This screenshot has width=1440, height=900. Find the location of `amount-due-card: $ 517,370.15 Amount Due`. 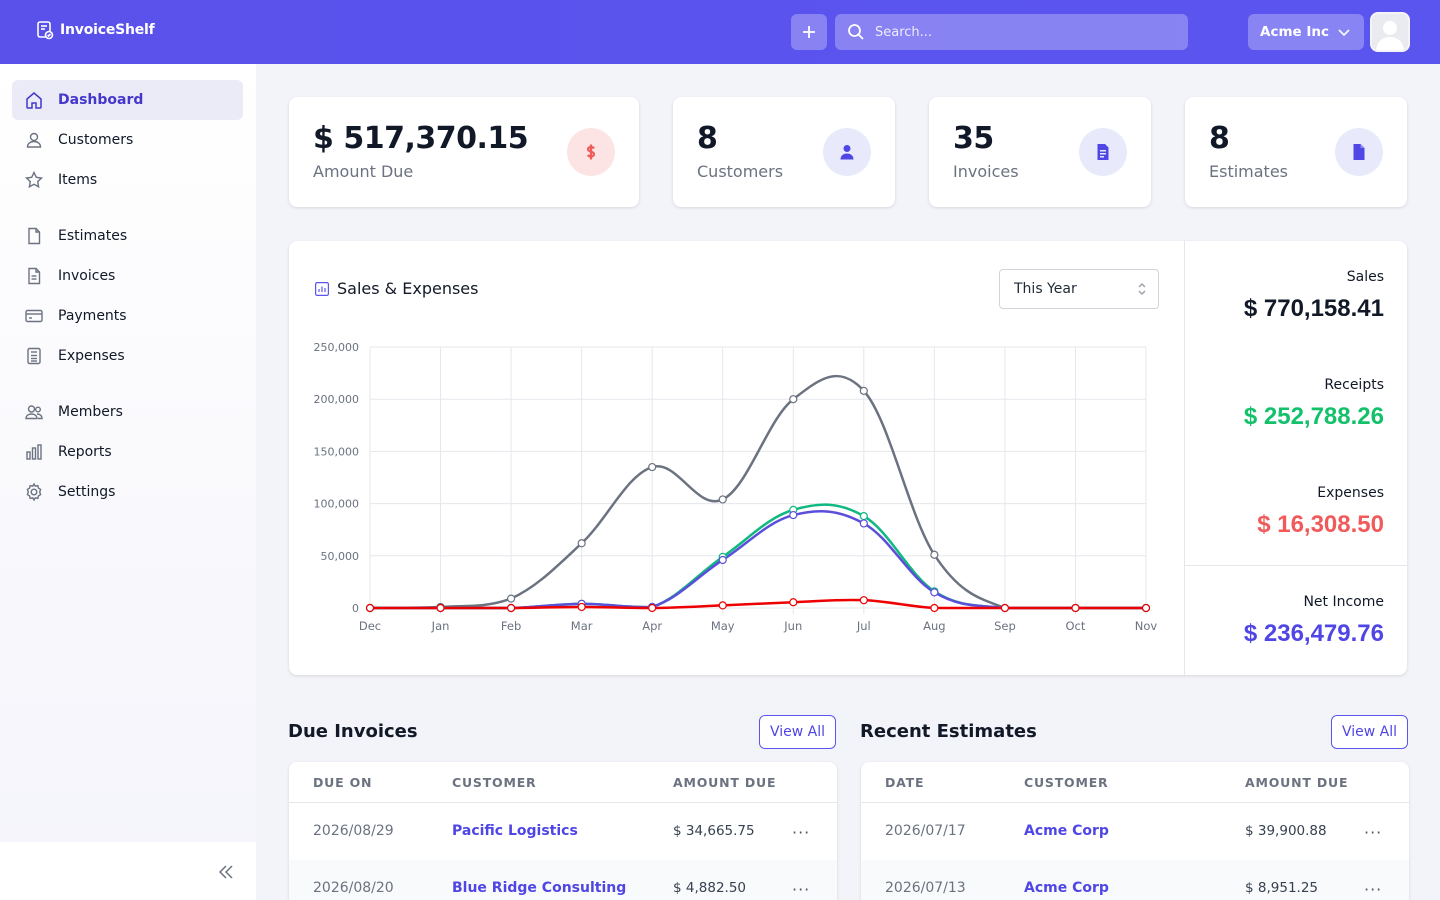

amount-due-card: $ 517,370.15 Amount Due is located at coordinates (464, 152).